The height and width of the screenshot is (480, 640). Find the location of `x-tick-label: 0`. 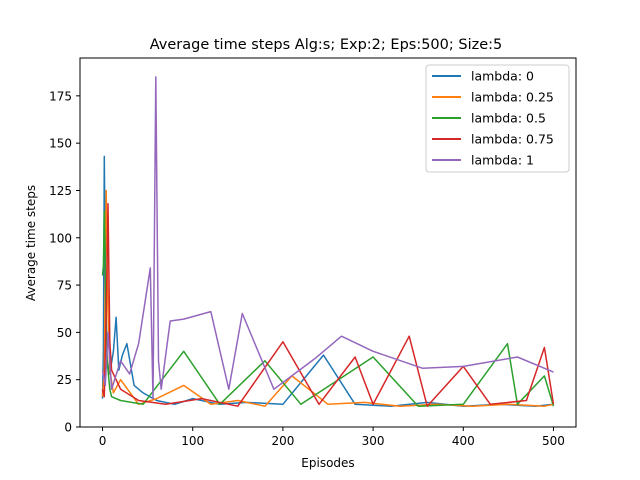

x-tick-label: 0 is located at coordinates (103, 441).